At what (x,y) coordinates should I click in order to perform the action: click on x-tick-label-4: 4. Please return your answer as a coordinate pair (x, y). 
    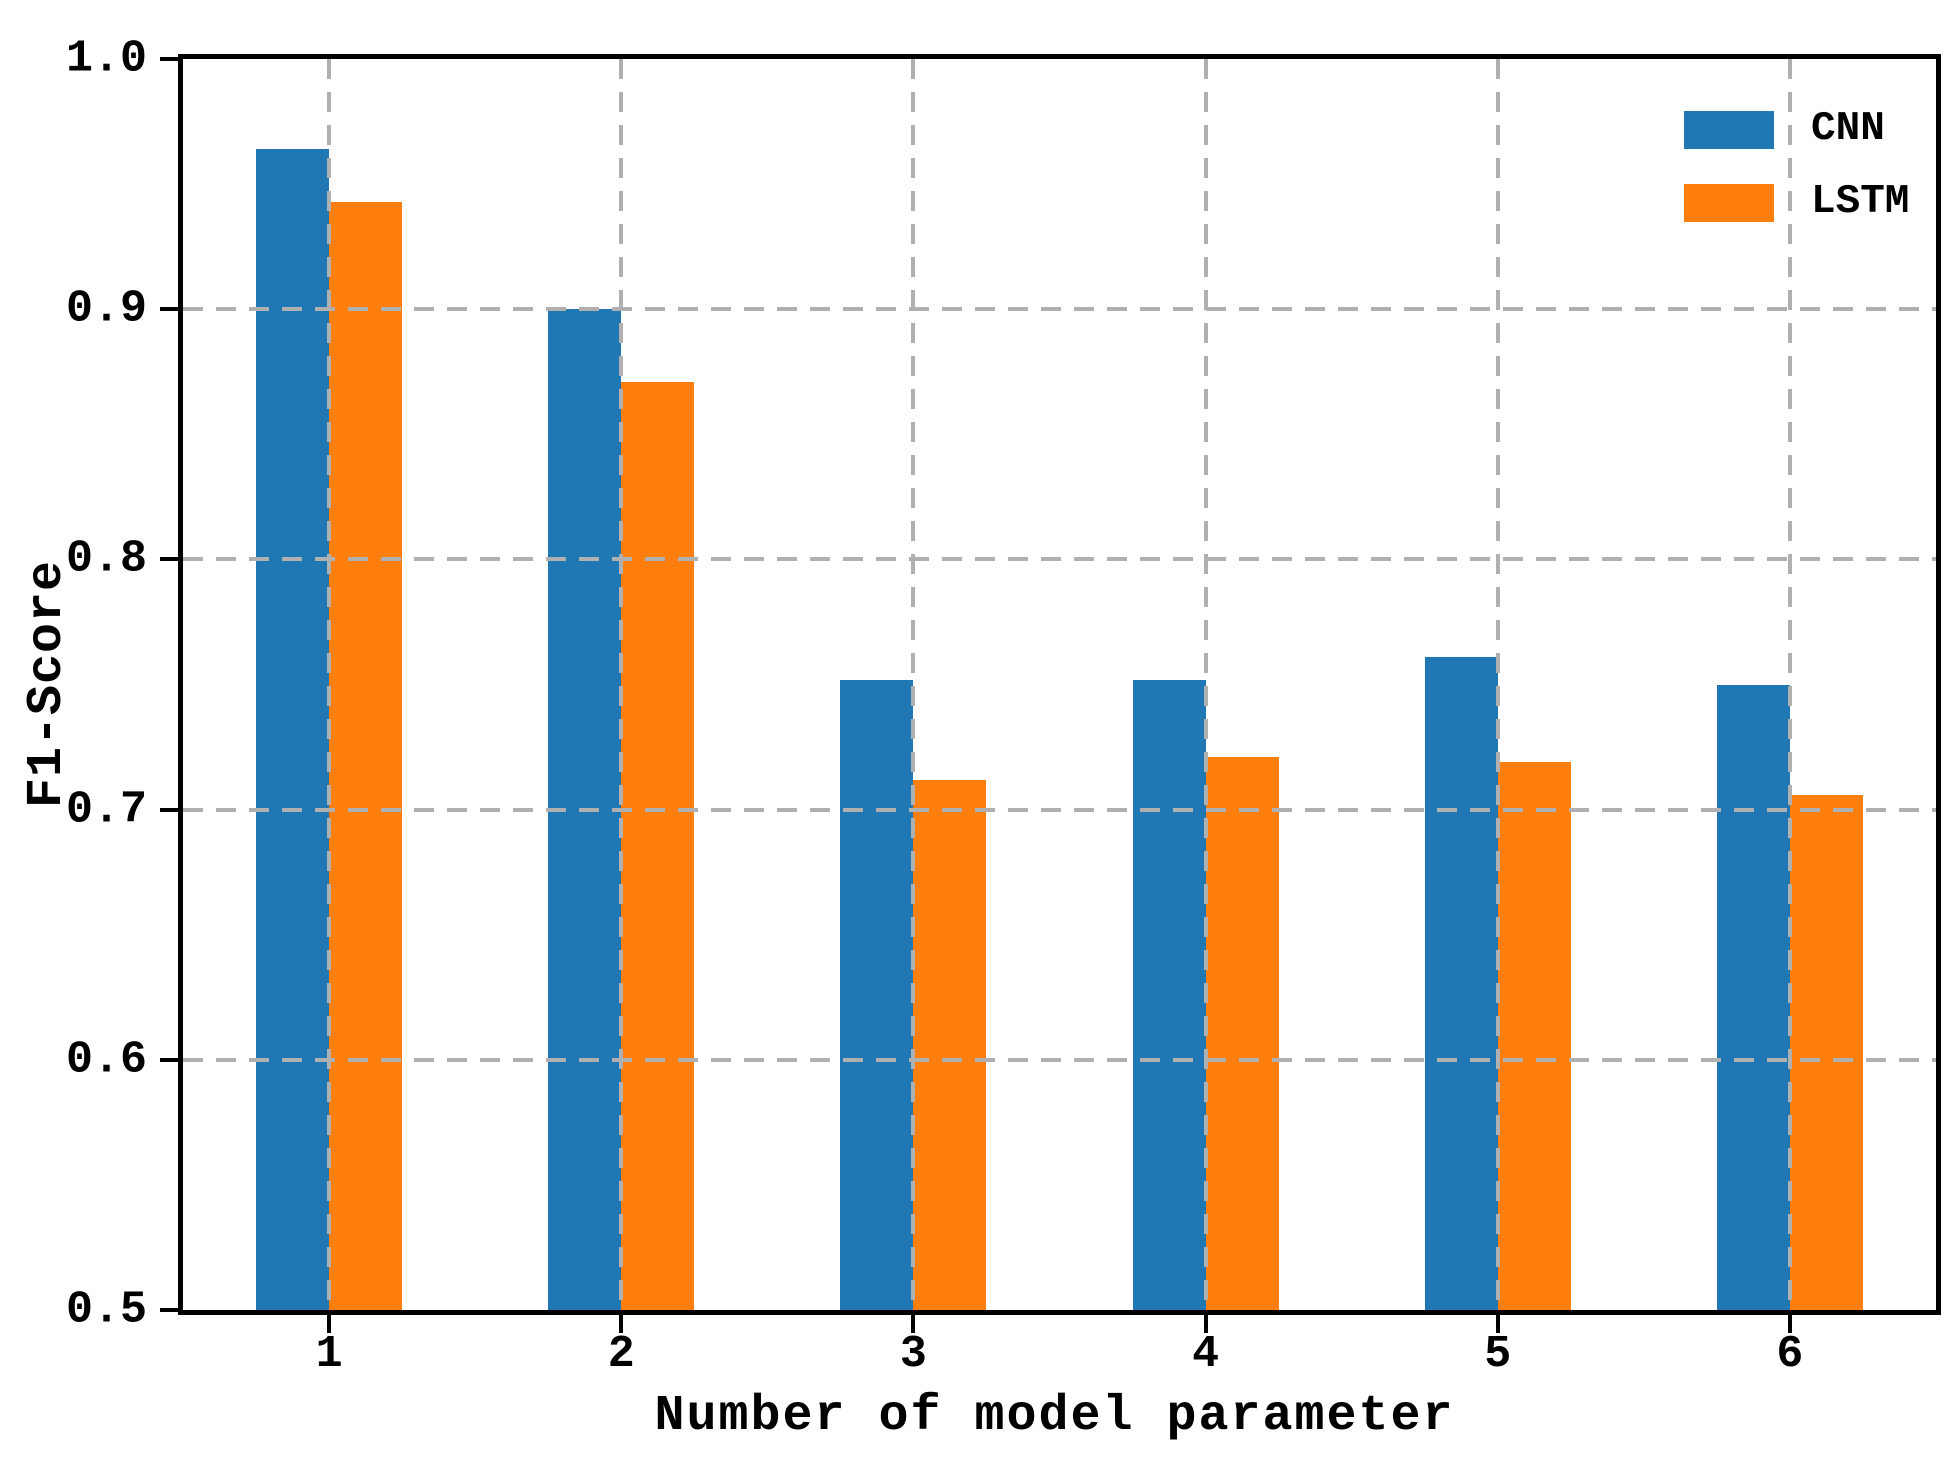
    Looking at the image, I should click on (1206, 1354).